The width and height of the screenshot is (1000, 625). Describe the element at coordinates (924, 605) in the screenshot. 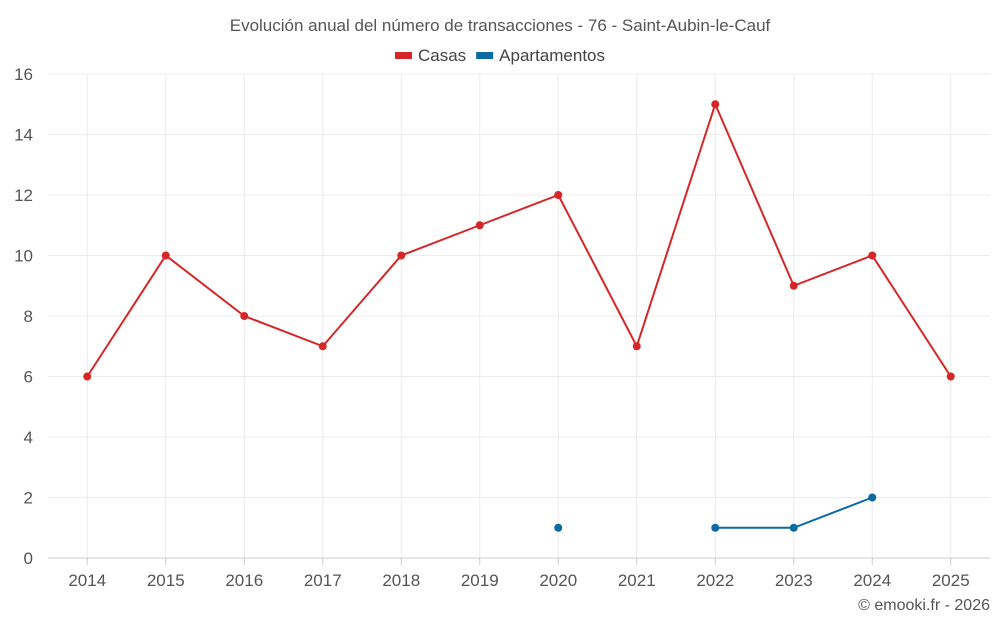

I see `credit-text: © emooki.fr - 2026` at that location.